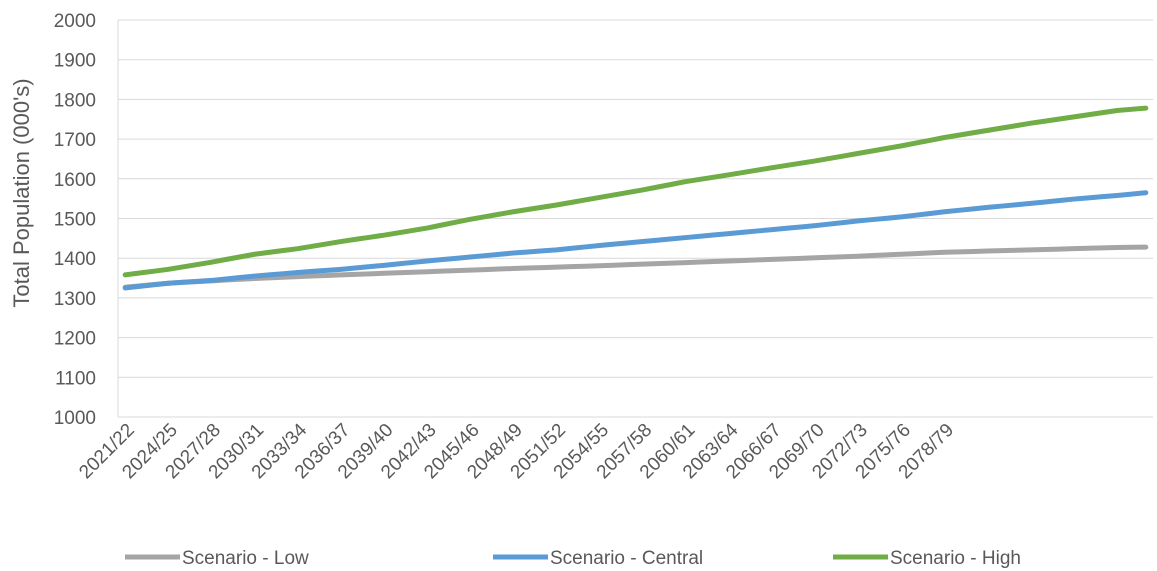  What do you see at coordinates (75, 299) in the screenshot?
I see `y-tick-label: 1300` at bounding box center [75, 299].